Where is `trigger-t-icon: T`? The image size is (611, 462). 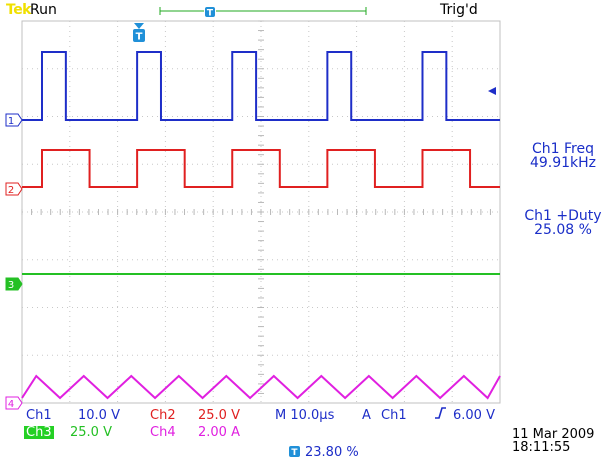
trigger-t-icon: T is located at coordinates (139, 33).